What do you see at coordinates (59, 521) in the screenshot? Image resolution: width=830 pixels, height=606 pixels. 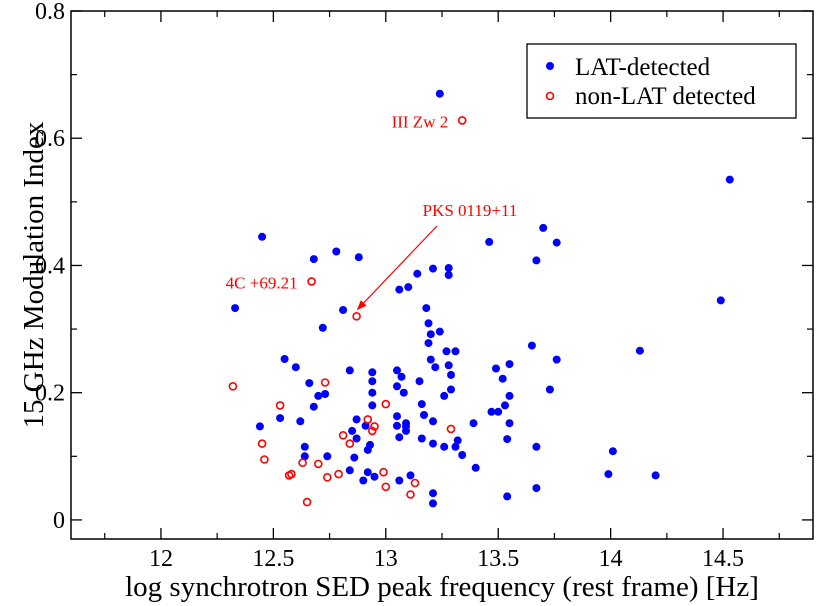 I see `y-tick-label: 0` at bounding box center [59, 521].